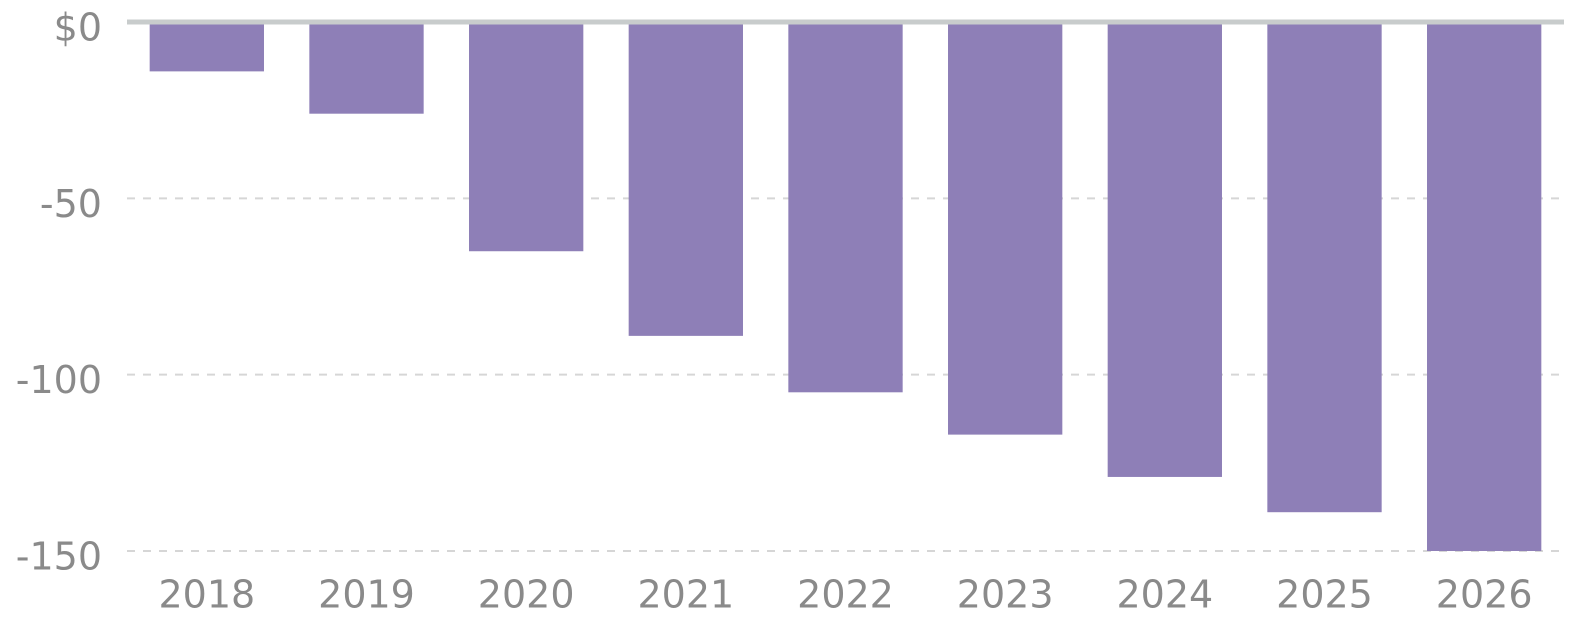 This screenshot has width=1587, height=627. I want to click on x-tick-label: 2021, so click(685, 595).